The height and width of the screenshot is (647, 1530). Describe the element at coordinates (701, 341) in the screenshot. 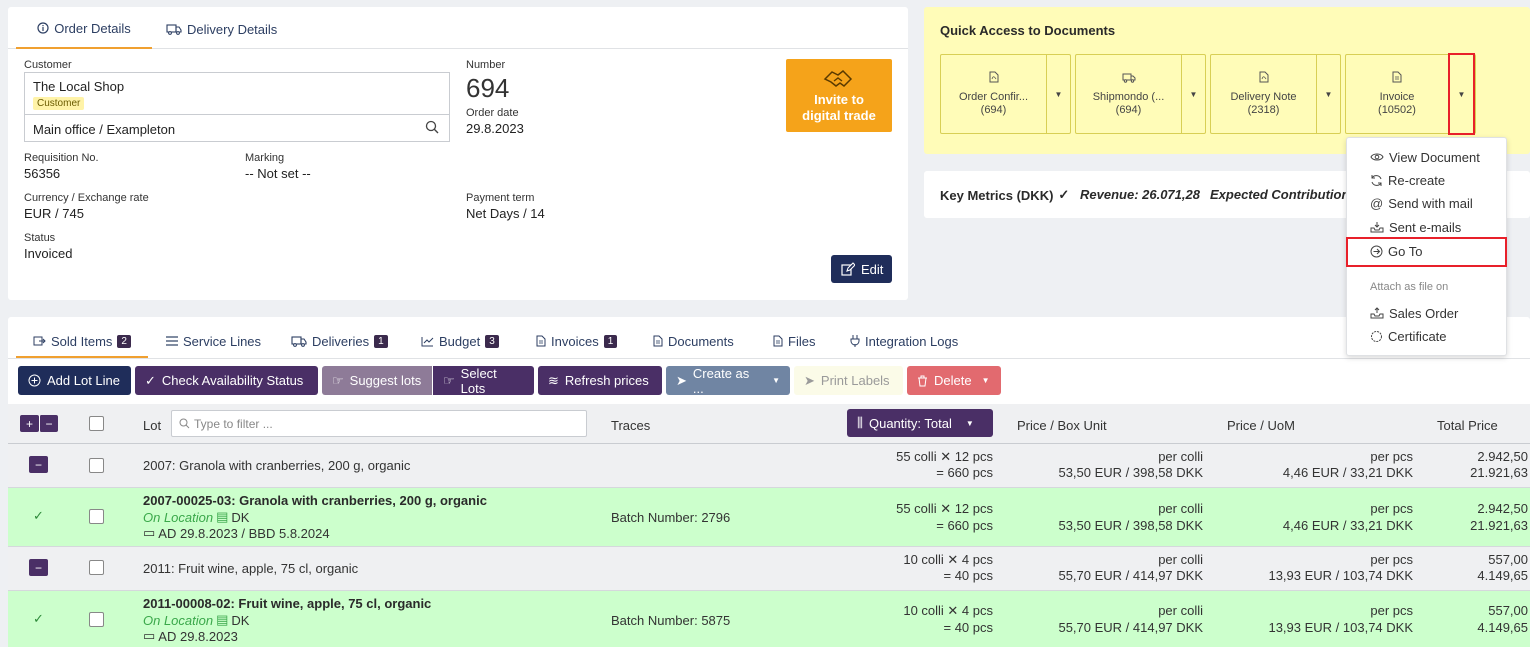

I see `tab-label: Documents` at that location.